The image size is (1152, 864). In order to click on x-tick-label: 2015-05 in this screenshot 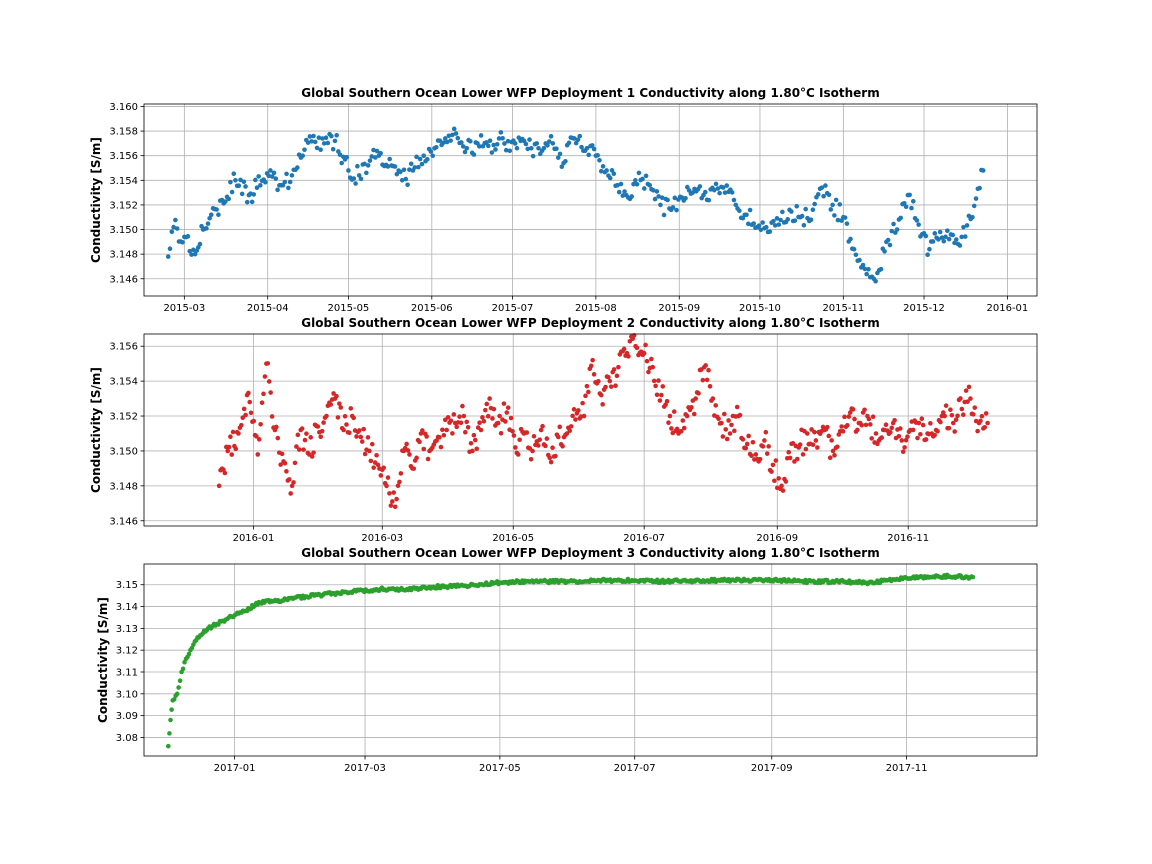, I will do `click(349, 308)`.